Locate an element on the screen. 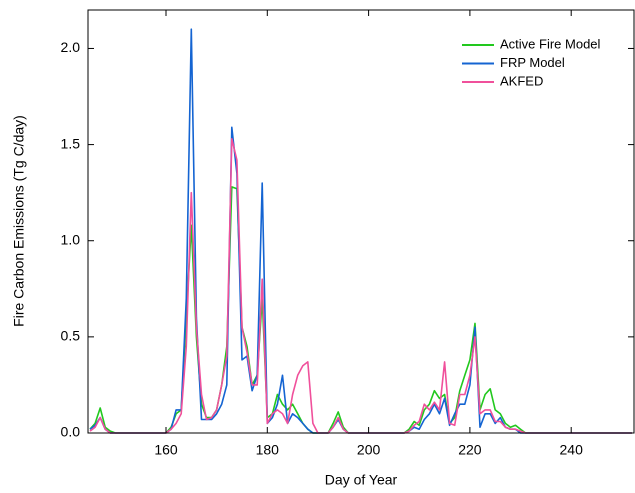  y-tick-label: 0.5 is located at coordinates (71, 336).